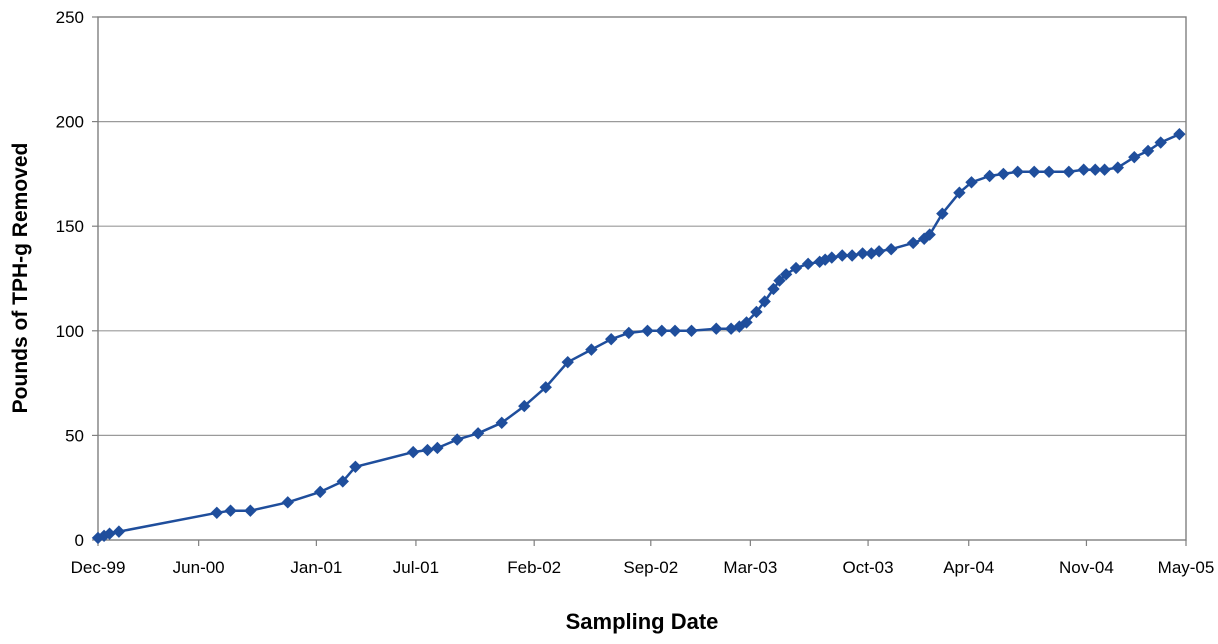 The width and height of the screenshot is (1218, 644). What do you see at coordinates (868, 567) in the screenshot?
I see `x-tick-label: Oct-03` at bounding box center [868, 567].